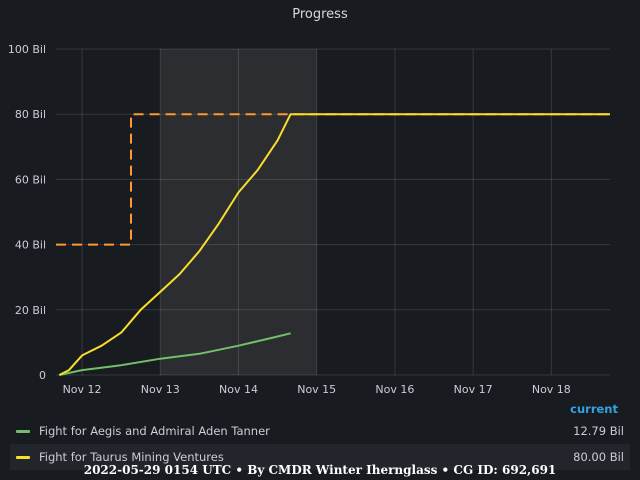  What do you see at coordinates (316, 389) in the screenshot?
I see `x-tick-label: Nov 15` at bounding box center [316, 389].